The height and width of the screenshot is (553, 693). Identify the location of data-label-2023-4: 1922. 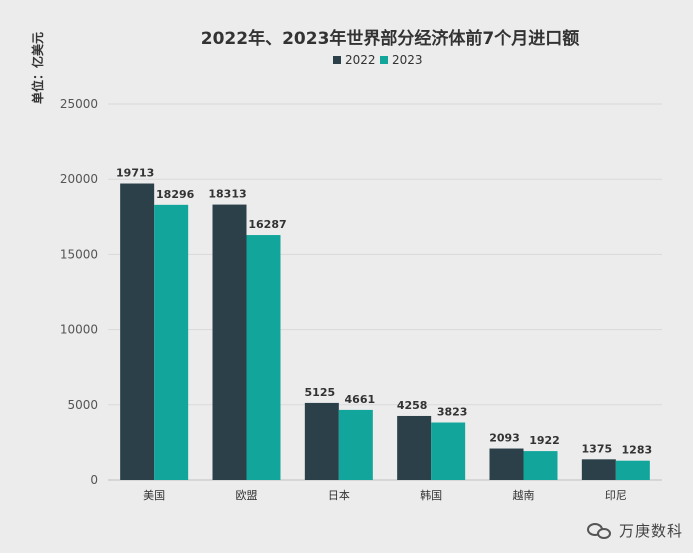
(544, 440).